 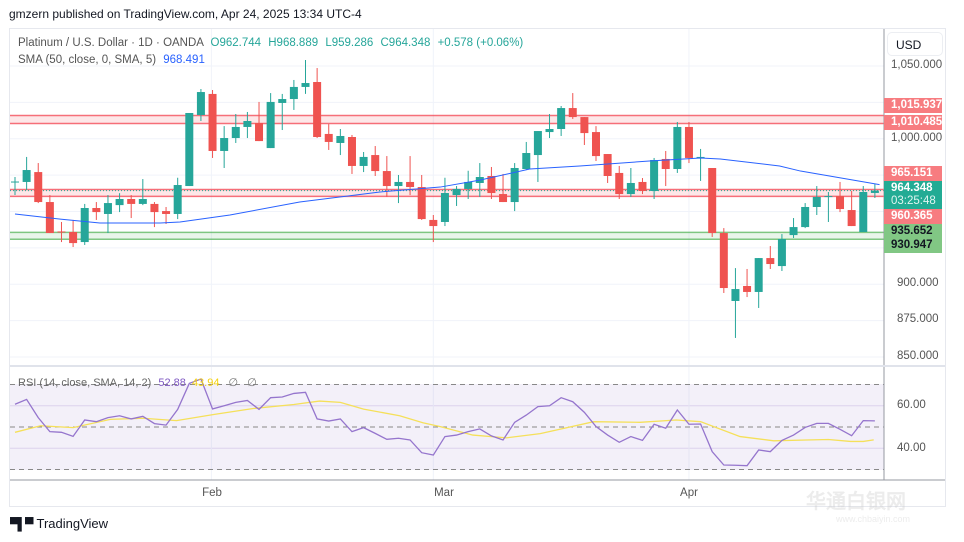 What do you see at coordinates (252, 383) in the screenshot?
I see `rsi-extra-2: ∅` at bounding box center [252, 383].